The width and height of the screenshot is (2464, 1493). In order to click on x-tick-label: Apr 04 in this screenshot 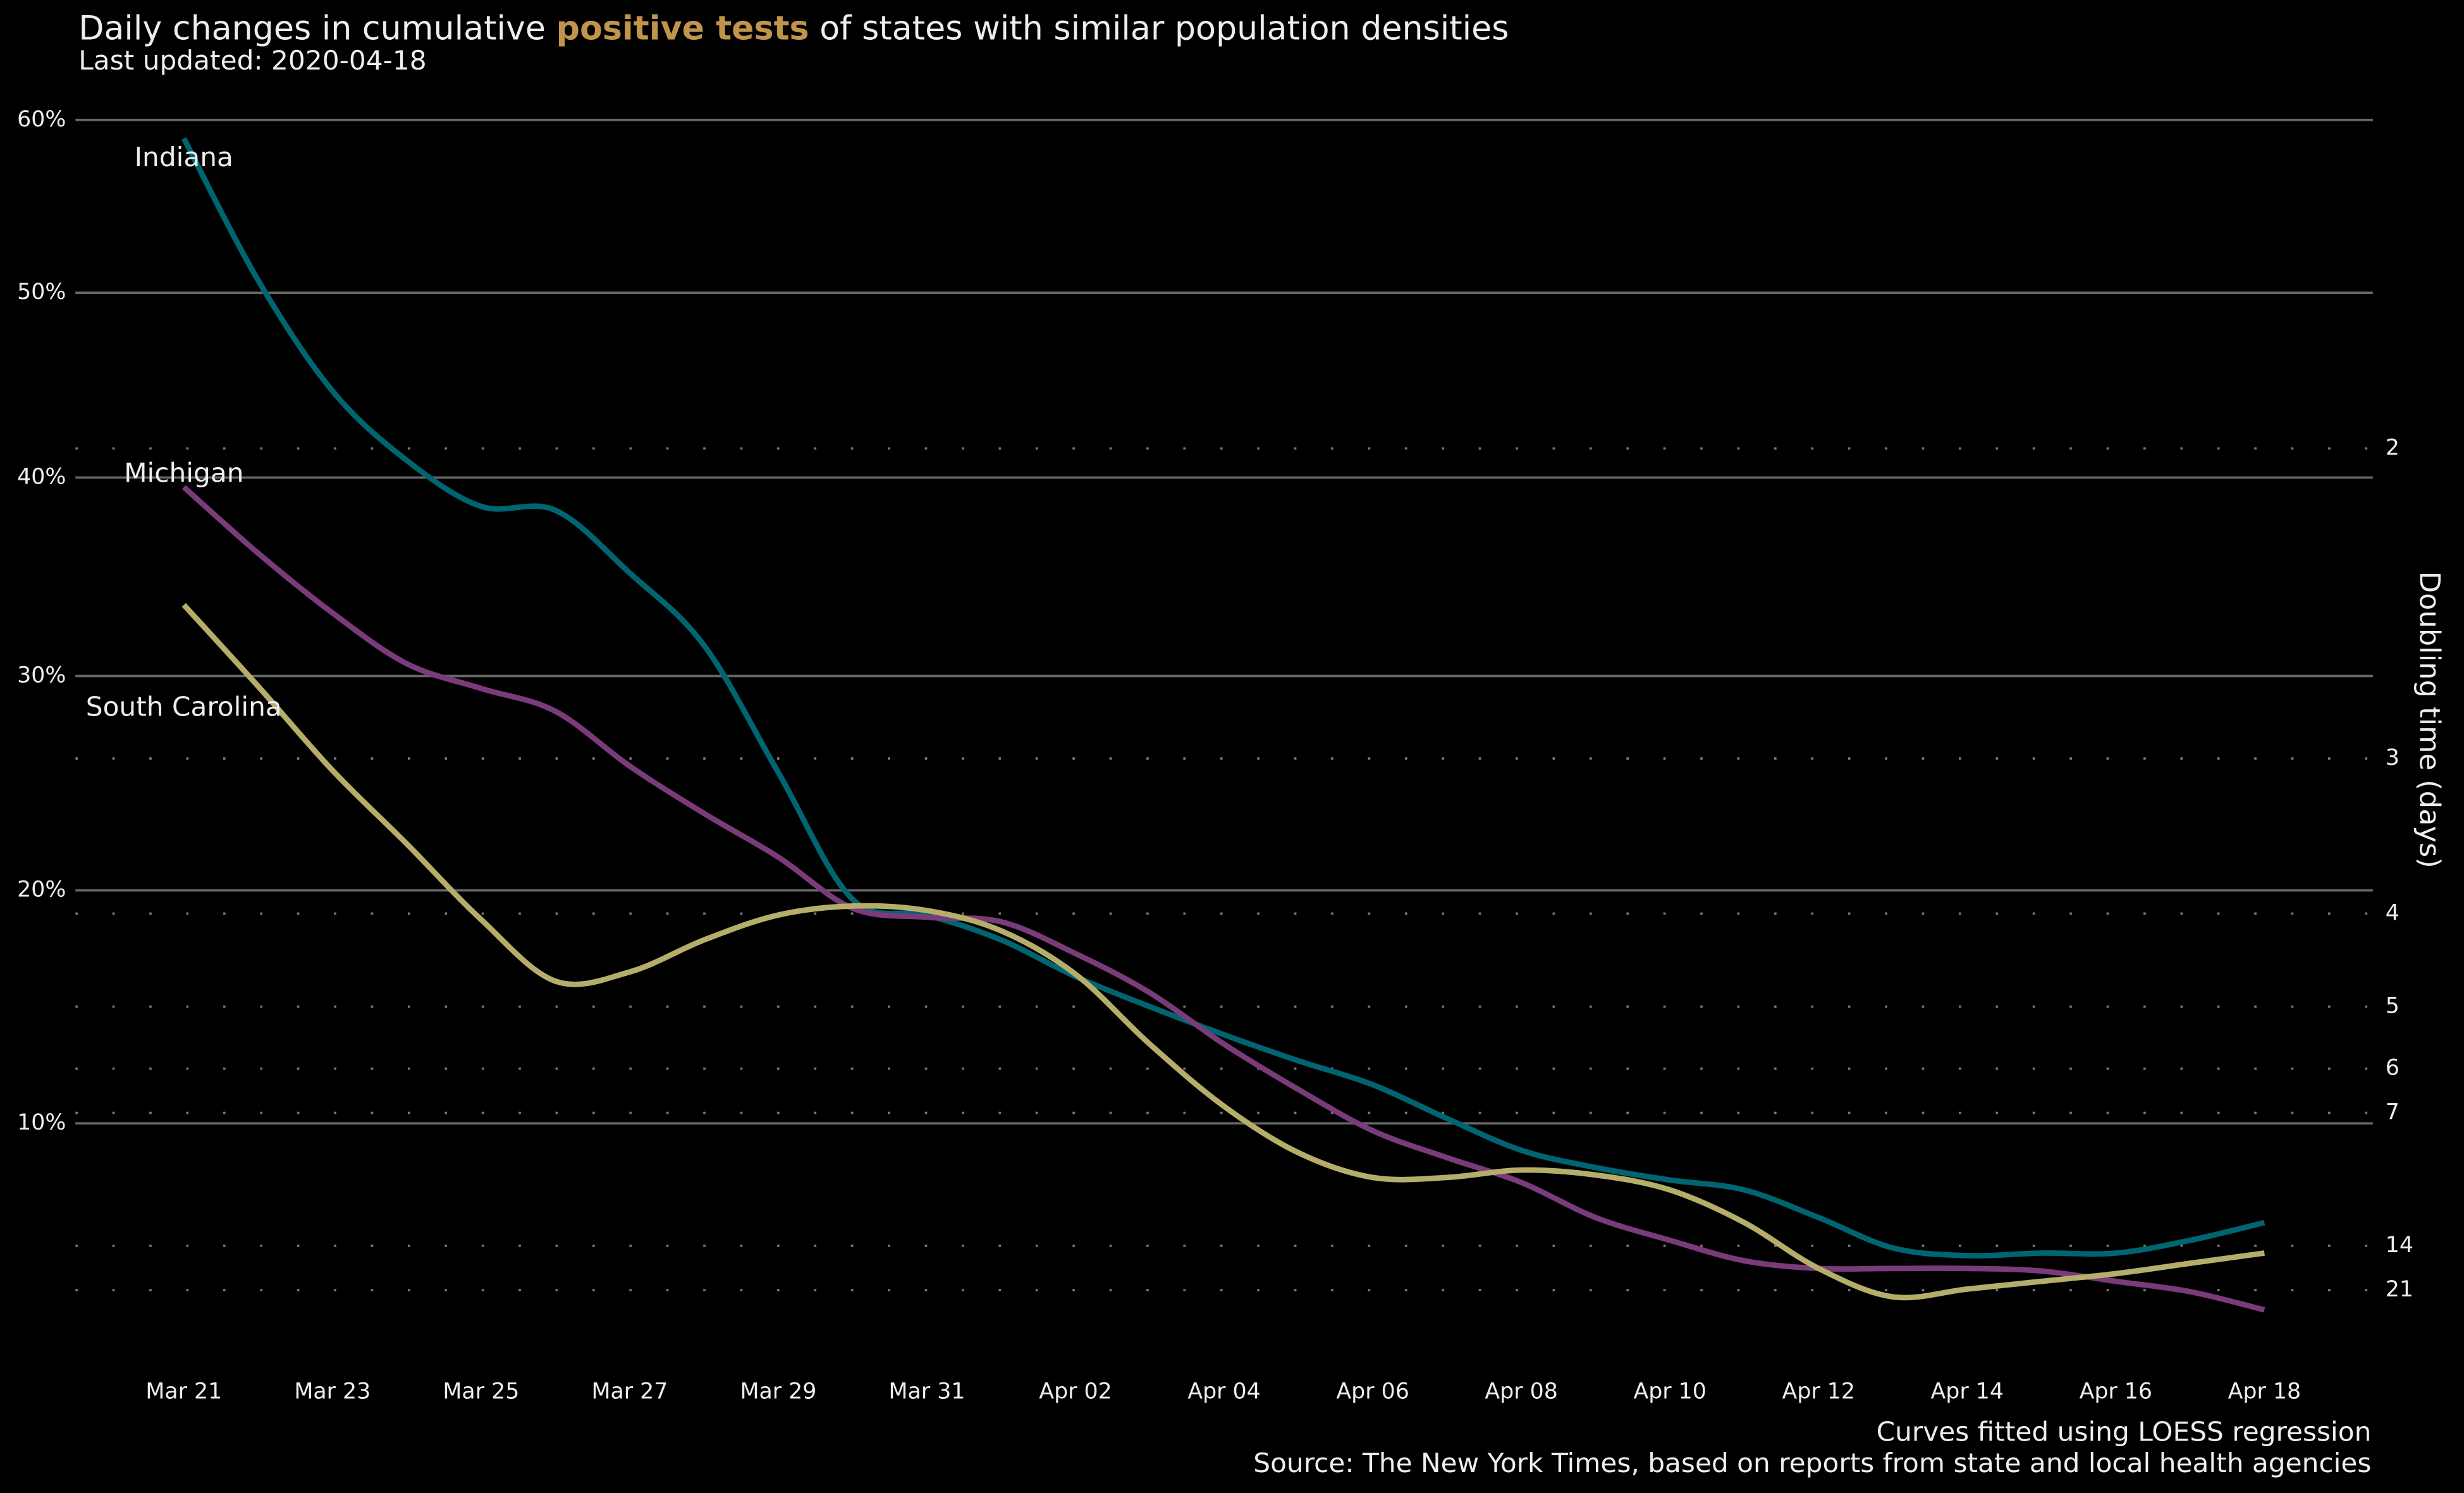, I will do `click(1223, 1392)`.